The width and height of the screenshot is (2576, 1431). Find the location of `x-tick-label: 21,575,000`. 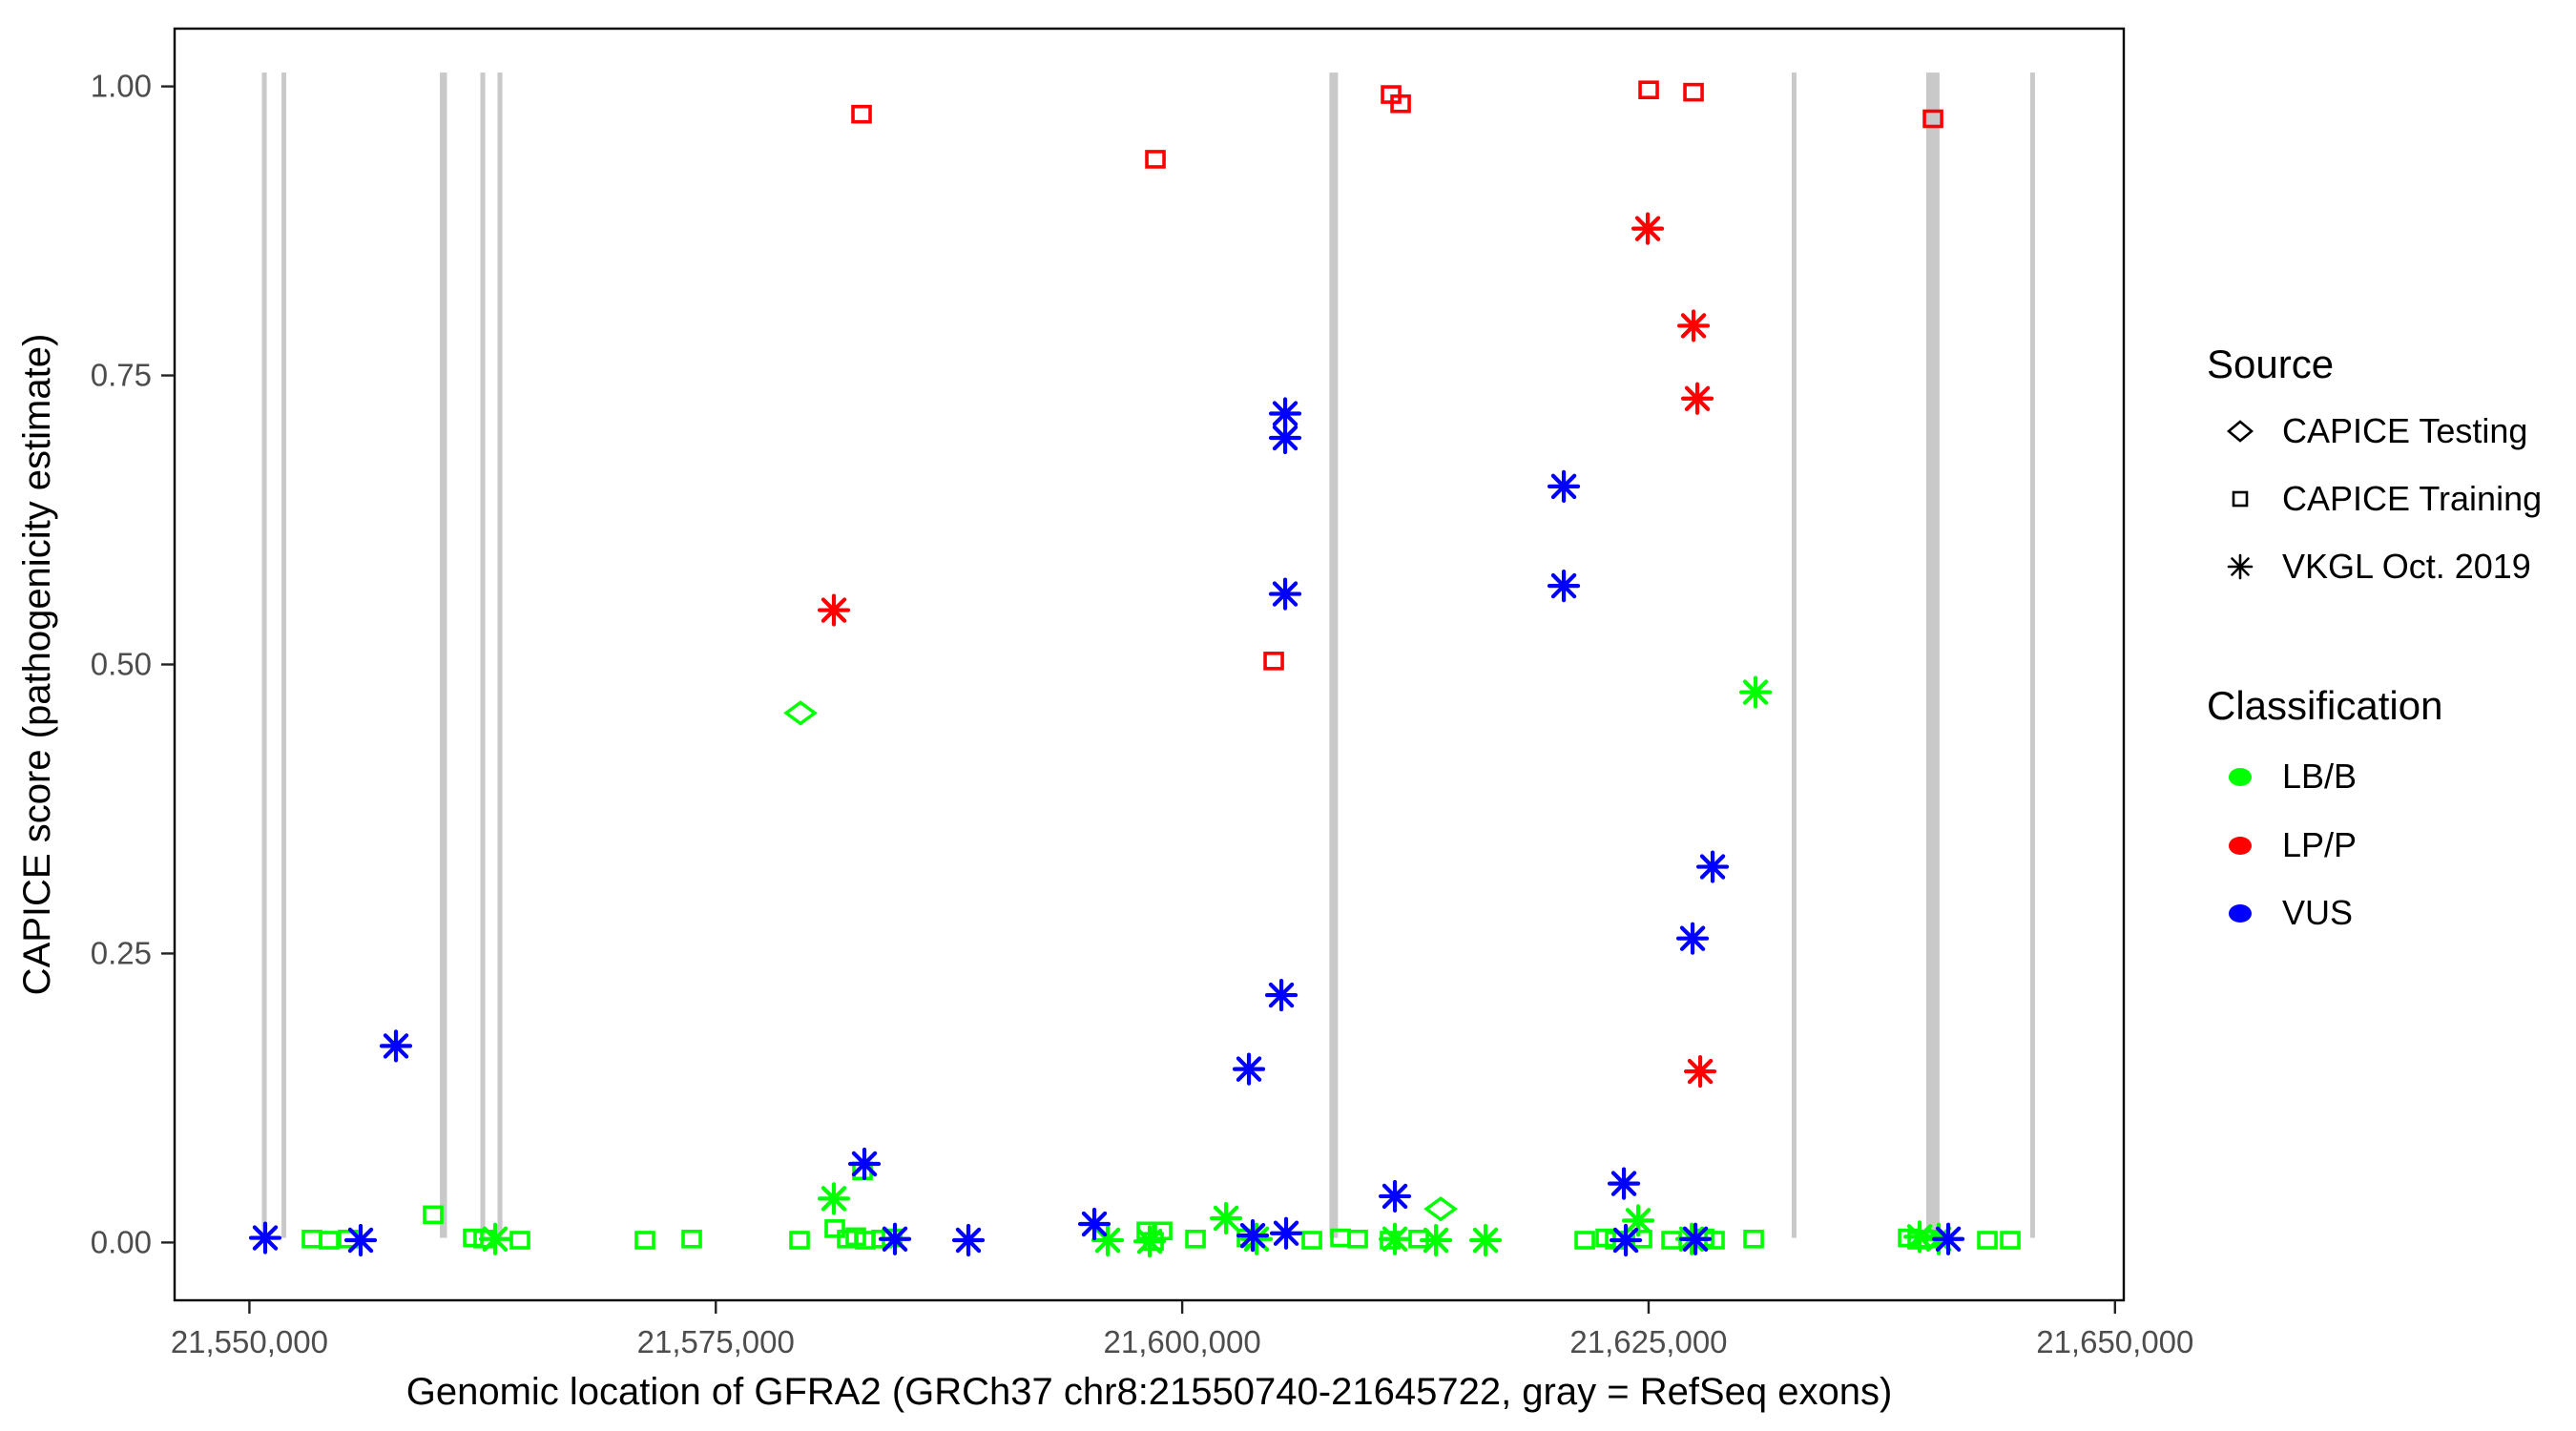

x-tick-label: 21,575,000 is located at coordinates (716, 1341).